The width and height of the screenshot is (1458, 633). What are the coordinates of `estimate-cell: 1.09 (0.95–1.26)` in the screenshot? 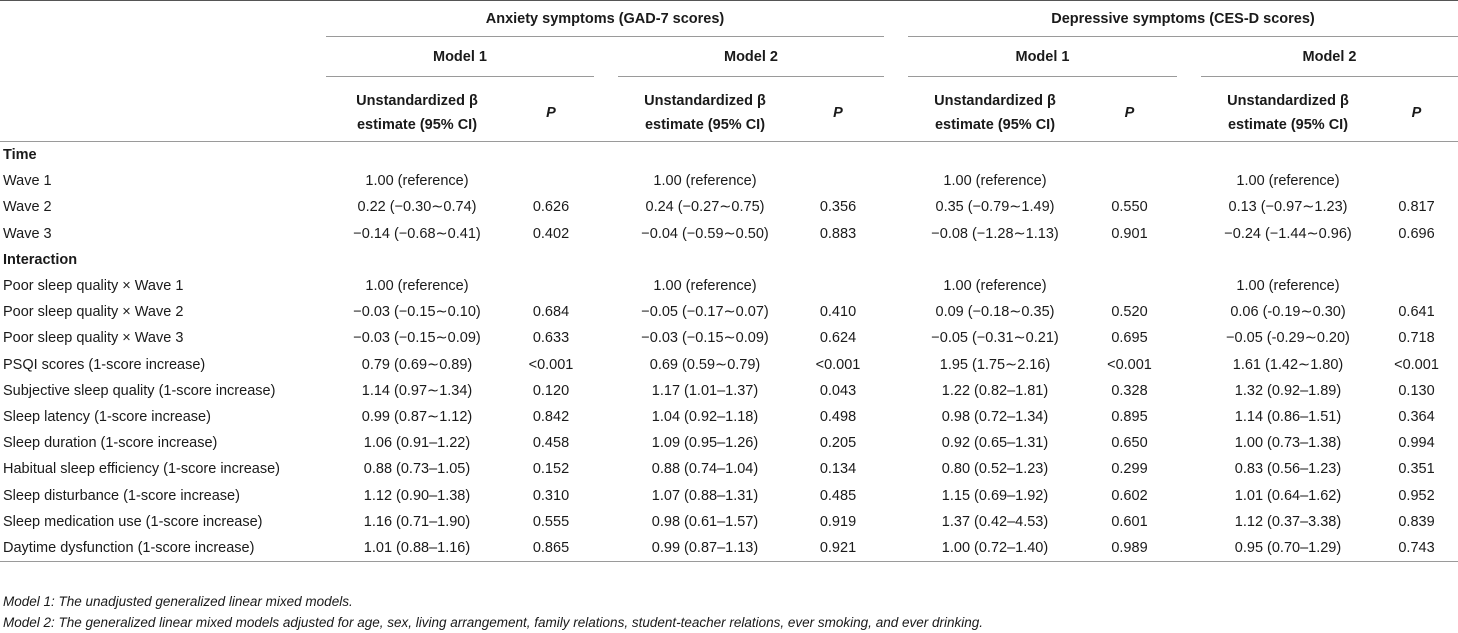 It's located at (705, 443).